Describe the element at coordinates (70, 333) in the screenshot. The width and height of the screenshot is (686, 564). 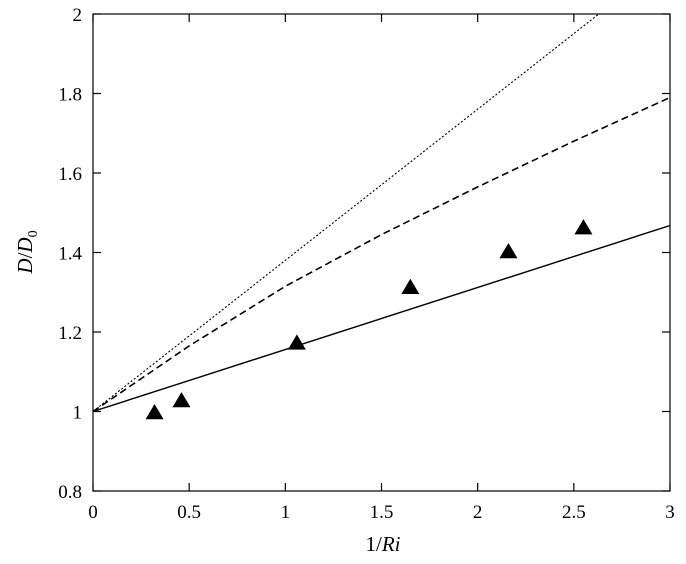
I see `y-tick-label: 1.2` at that location.